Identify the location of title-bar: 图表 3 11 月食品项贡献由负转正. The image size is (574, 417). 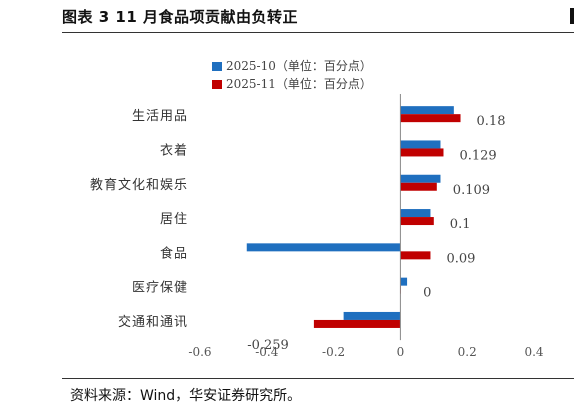
(318, 17).